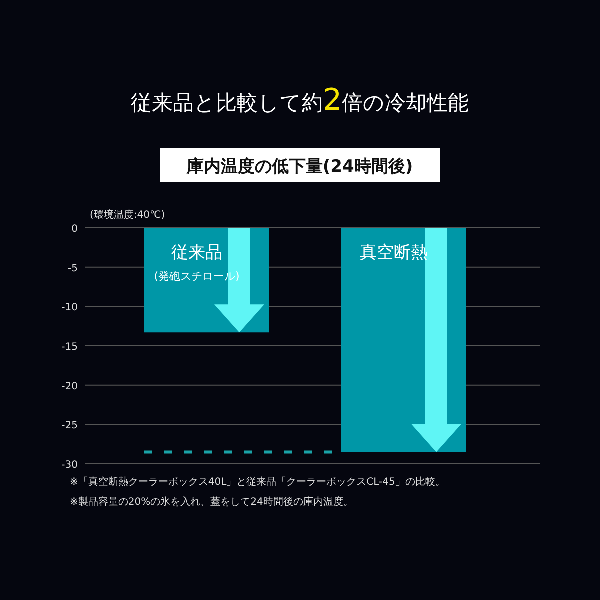 Image resolution: width=600 pixels, height=600 pixels. What do you see at coordinates (394, 253) in the screenshot?
I see `x-tick-label: 真空断熱` at bounding box center [394, 253].